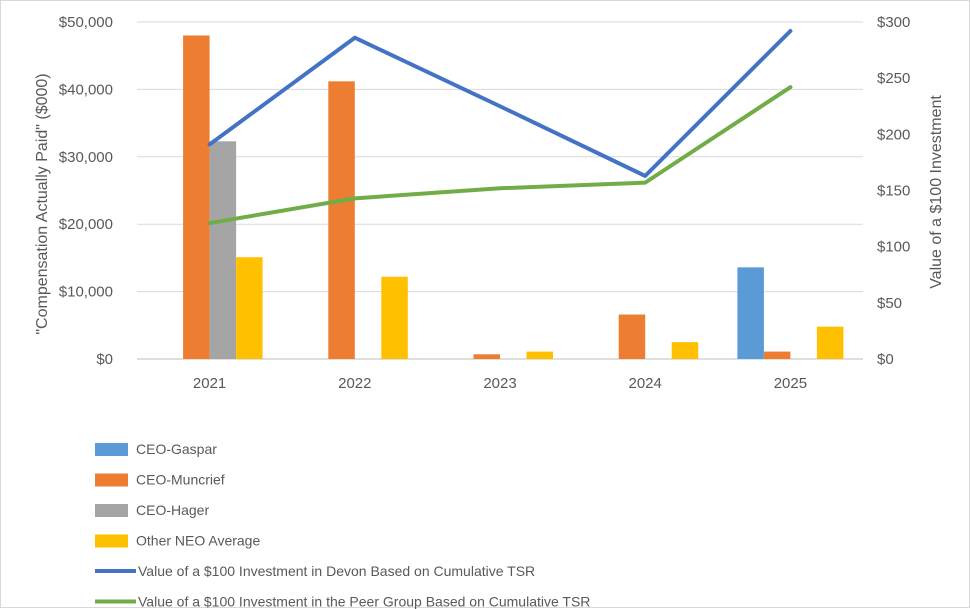 This screenshot has height=609, width=970. I want to click on x-tick-label: 2023, so click(499, 383).